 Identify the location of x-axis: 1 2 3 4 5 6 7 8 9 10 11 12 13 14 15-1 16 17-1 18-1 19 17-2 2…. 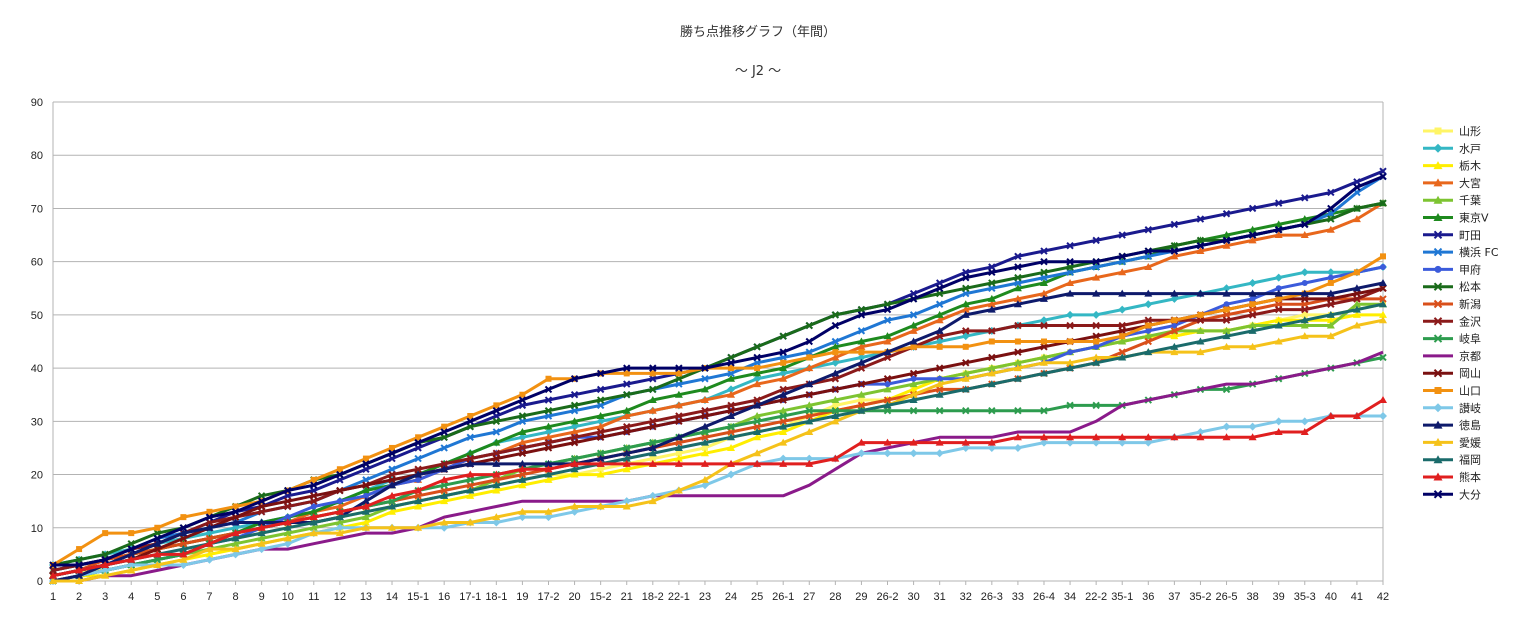
(719, 592).